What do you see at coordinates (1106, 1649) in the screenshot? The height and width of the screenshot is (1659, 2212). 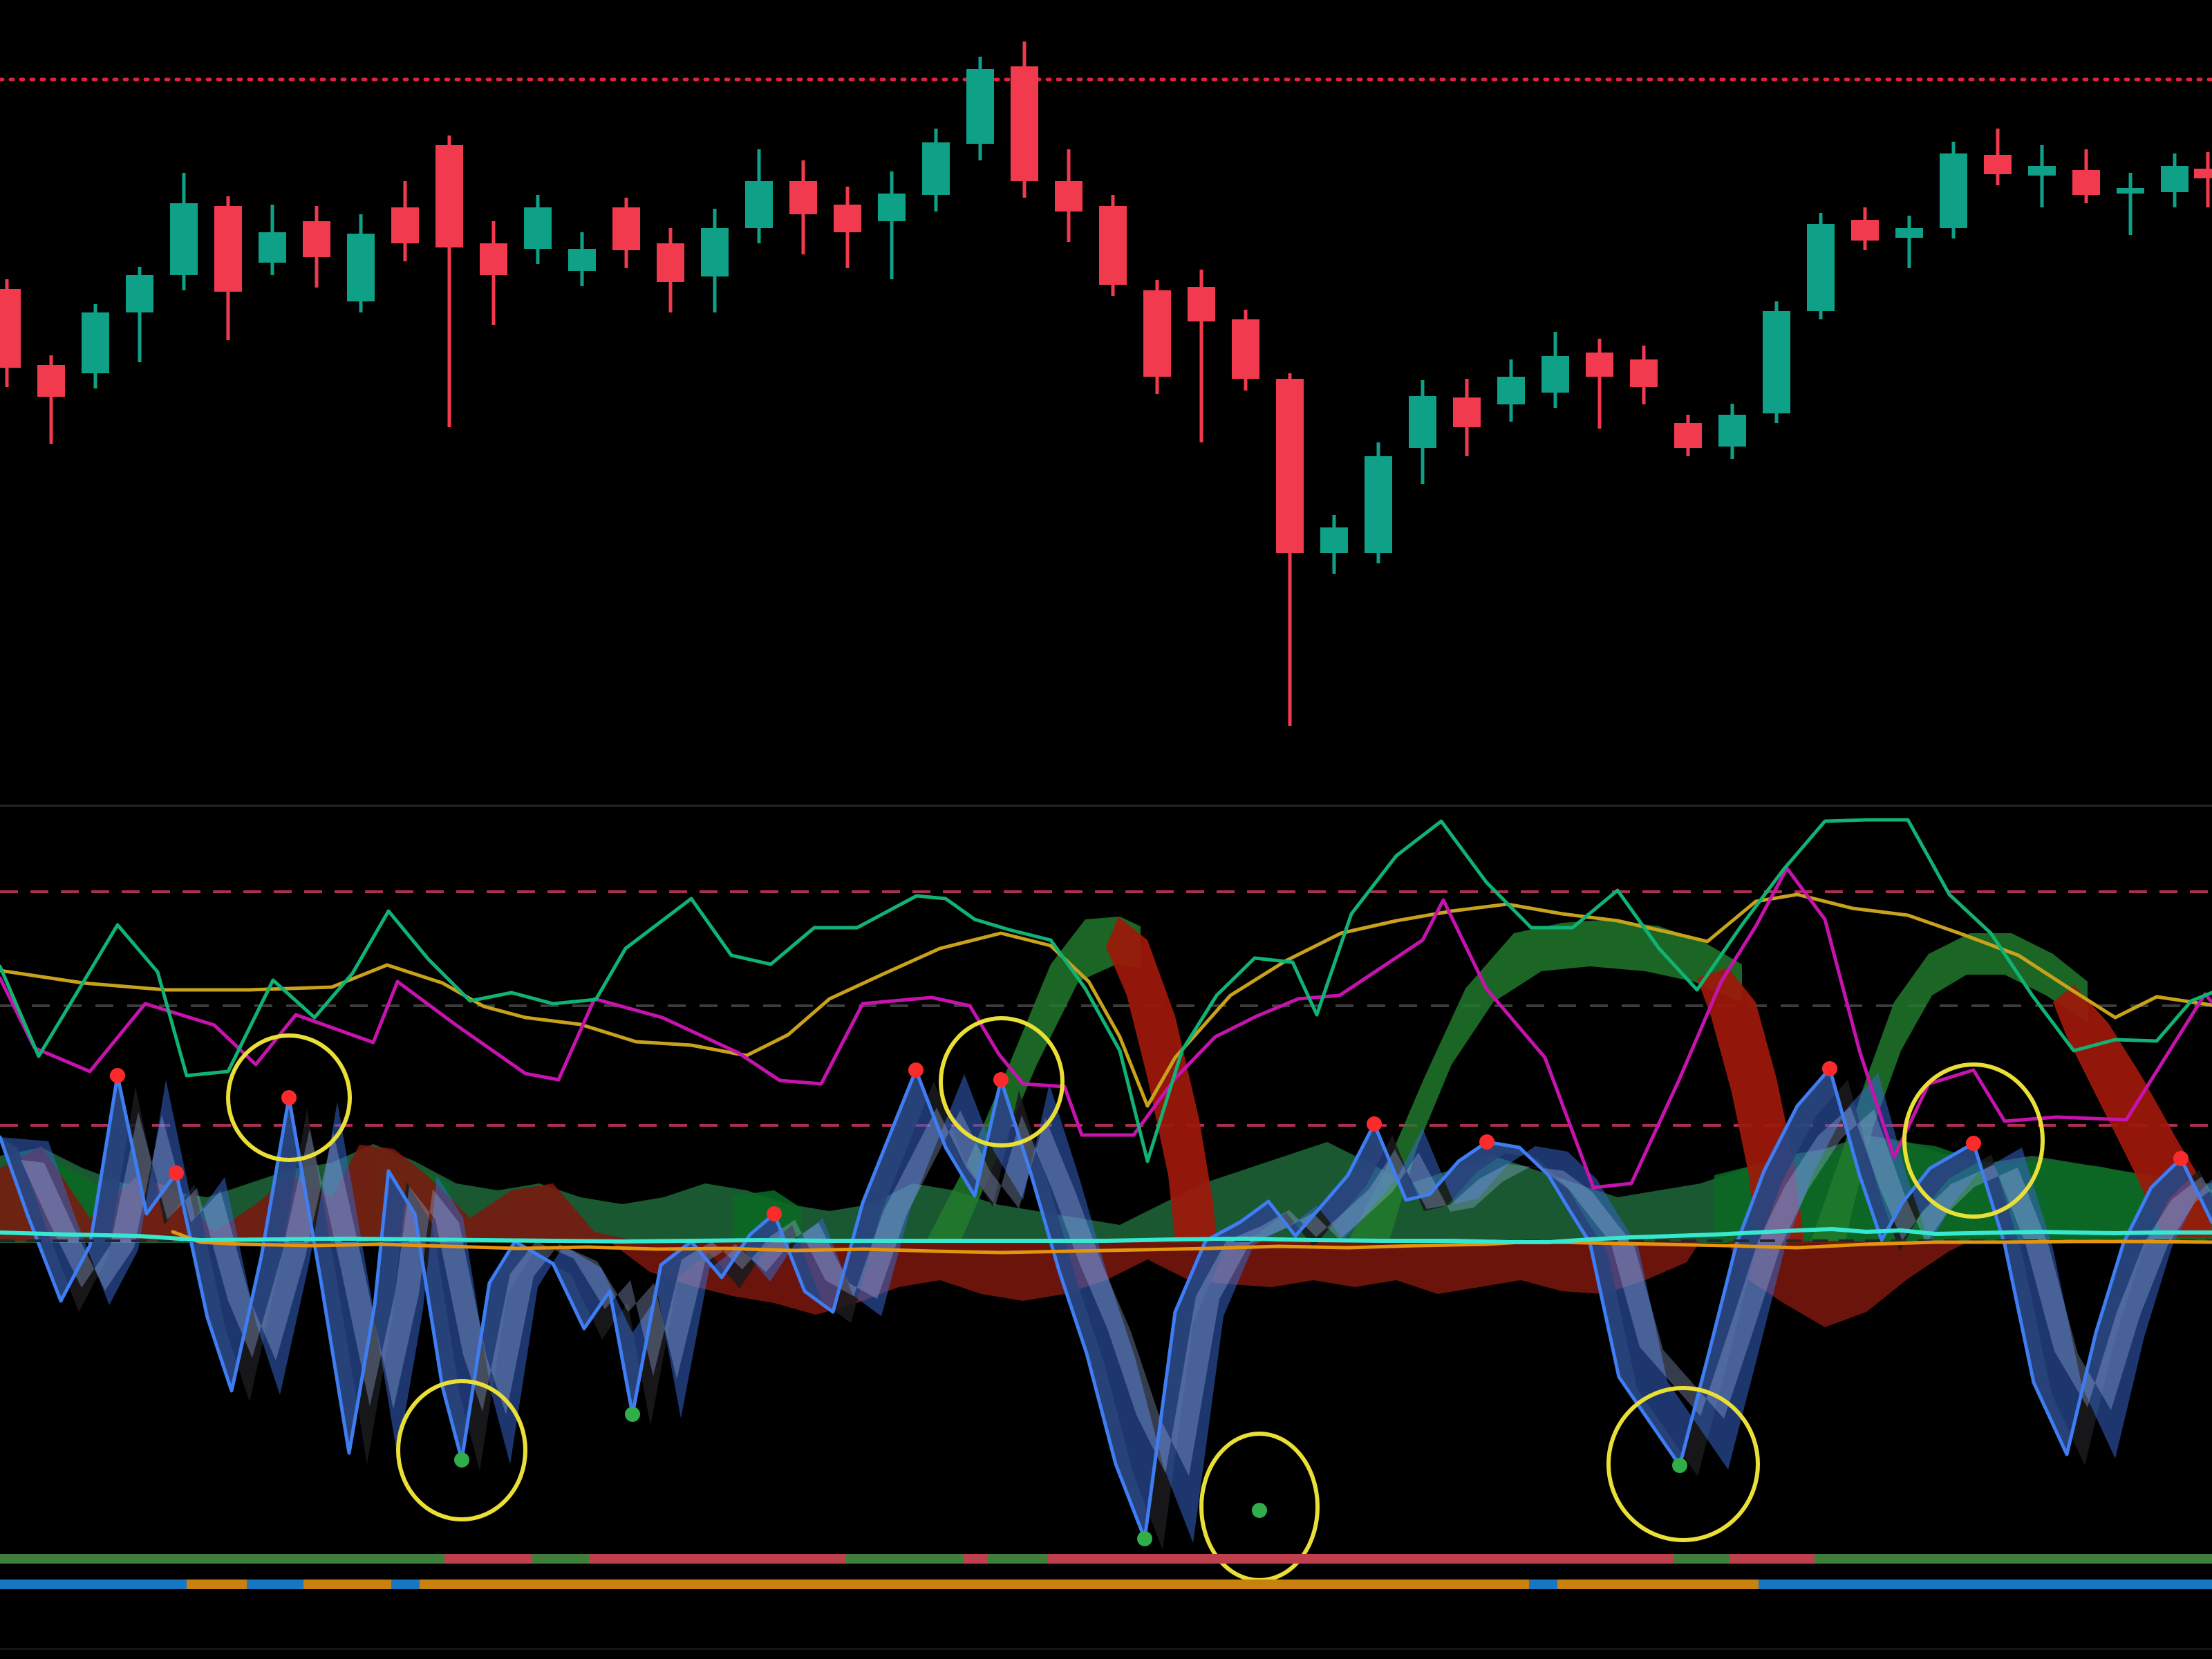 I see `bottom-rule` at bounding box center [1106, 1649].